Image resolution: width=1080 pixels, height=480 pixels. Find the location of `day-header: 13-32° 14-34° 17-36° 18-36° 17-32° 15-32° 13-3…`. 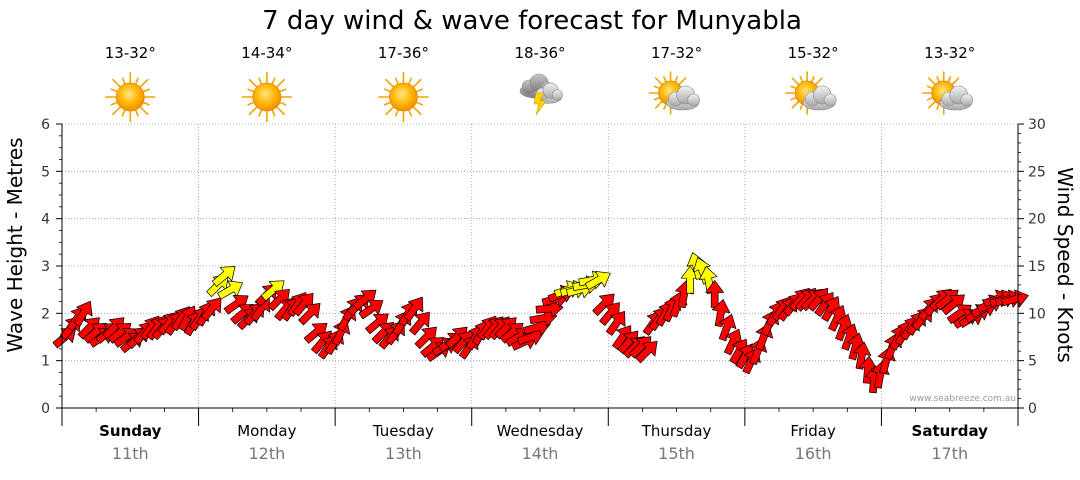

day-header: 13-32° 14-34° 17-36° 18-36° 17-32° 15-32° 13-3… is located at coordinates (540, 83).